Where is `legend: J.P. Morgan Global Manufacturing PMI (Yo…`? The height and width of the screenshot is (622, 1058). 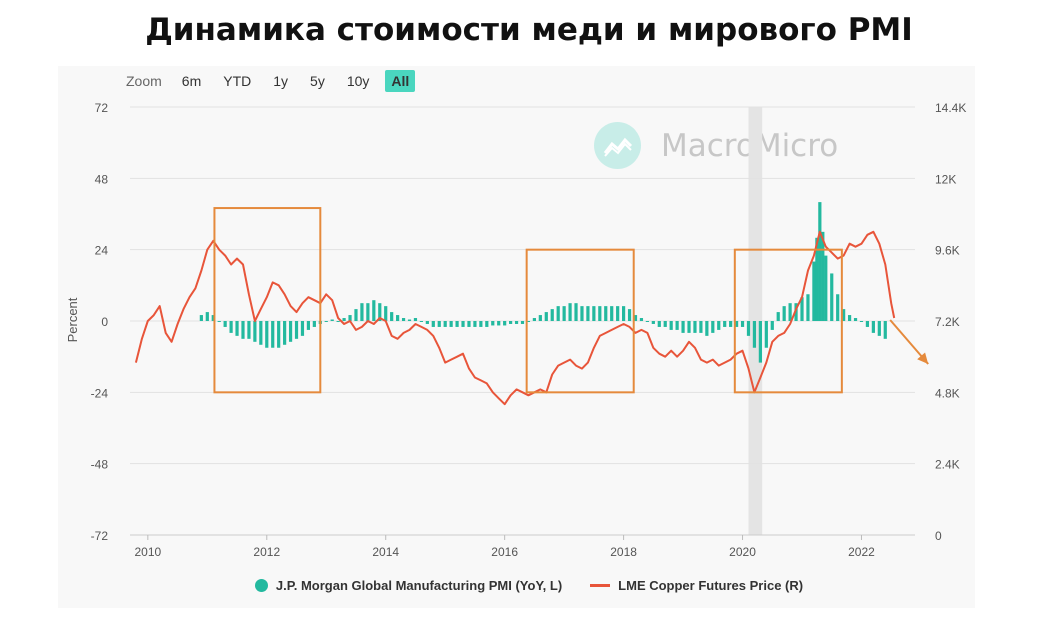 legend: J.P. Morgan Global Manufacturing PMI (Yo… is located at coordinates (529, 585).